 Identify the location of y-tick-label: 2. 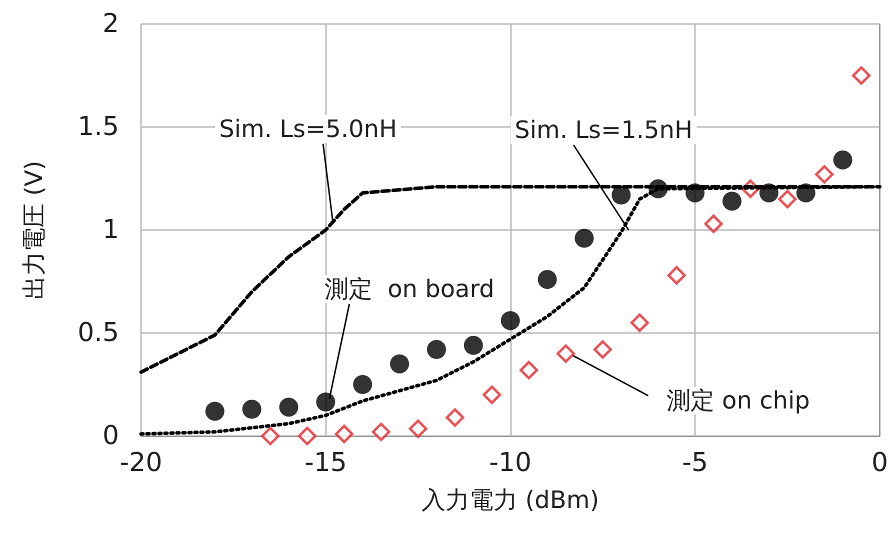
(110, 24).